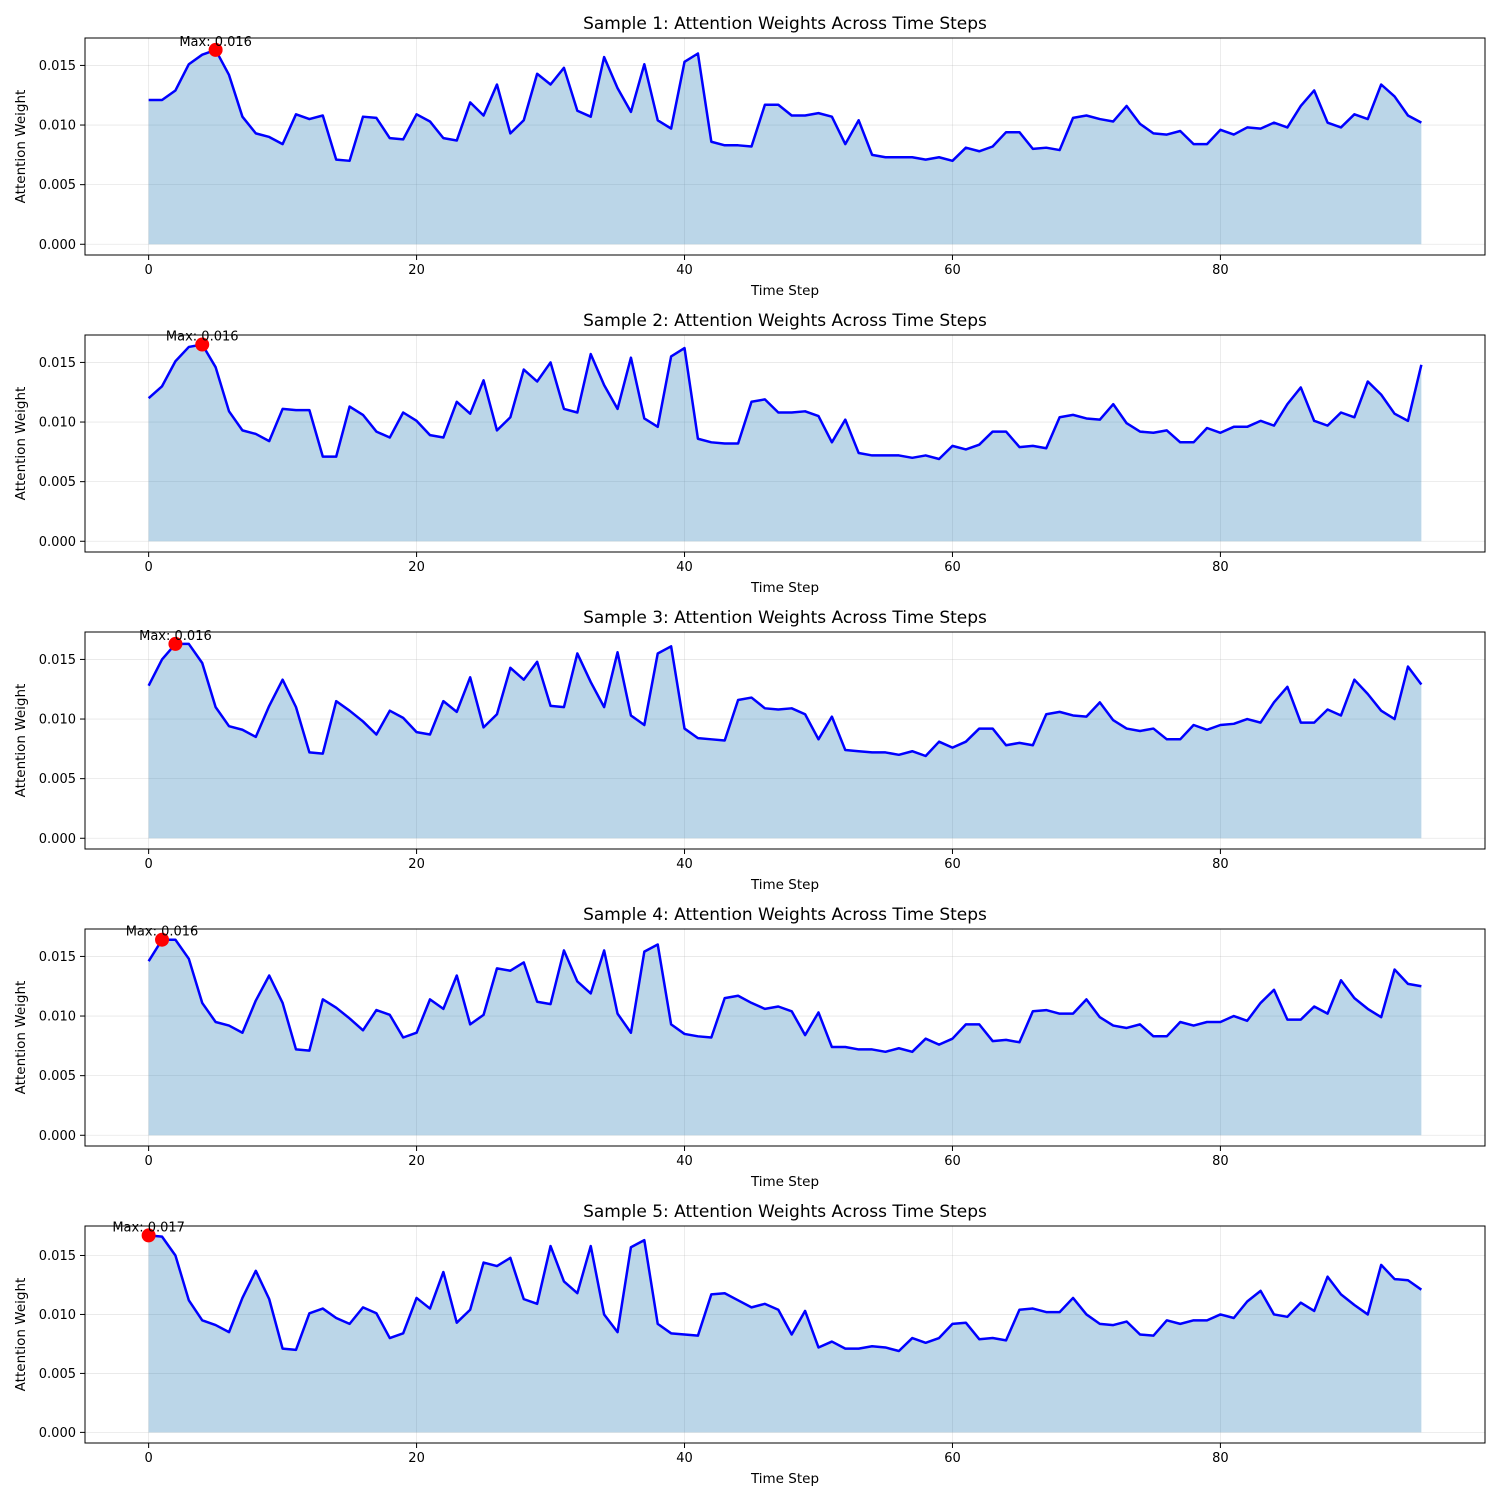 This screenshot has width=1500, height=1504. I want to click on max-annotation: Max: 0.017, so click(148, 1227).